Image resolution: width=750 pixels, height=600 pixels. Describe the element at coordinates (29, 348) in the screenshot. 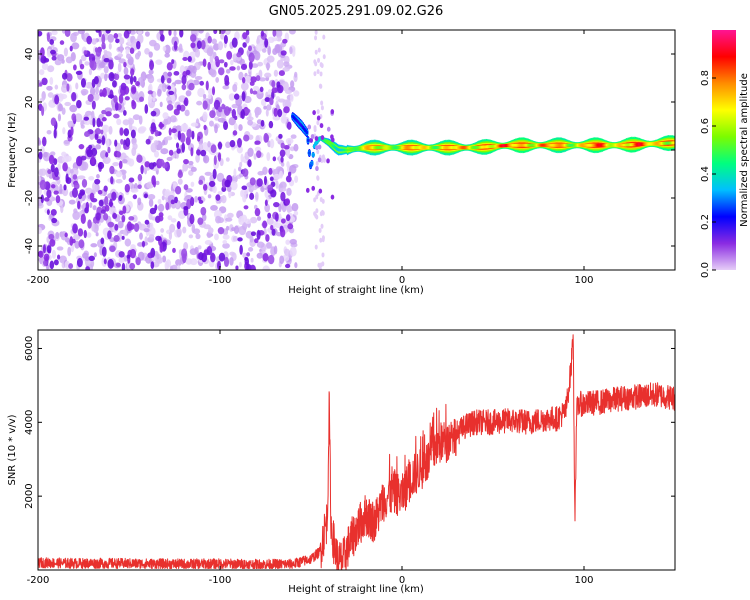

I see `y-tick-label: 6000` at that location.